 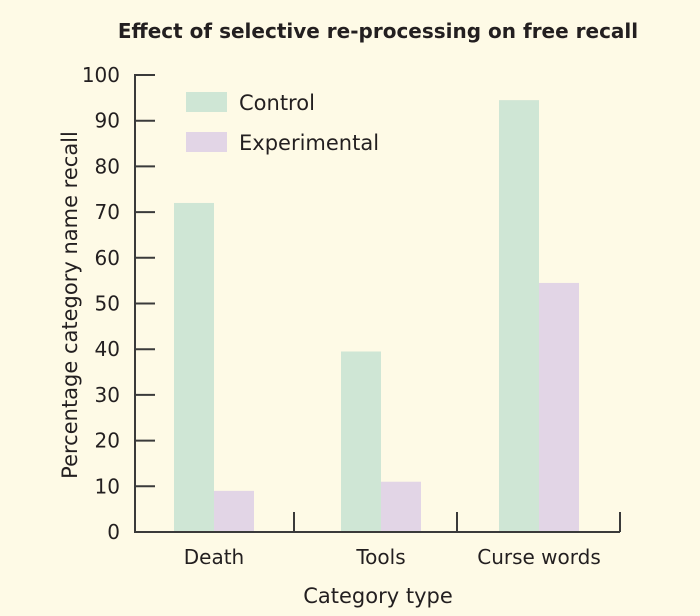 I want to click on bar-control-curse-words, so click(x=519, y=316).